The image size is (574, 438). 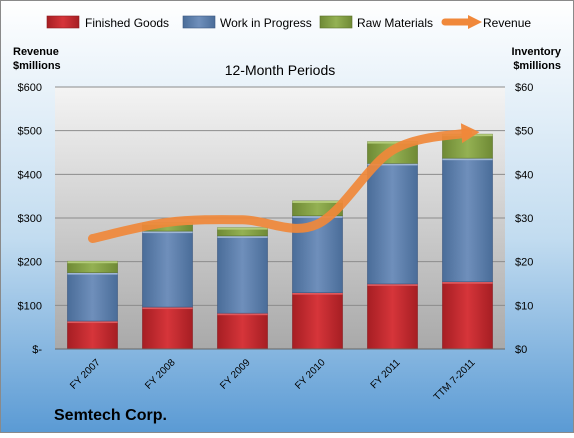 What do you see at coordinates (536, 52) in the screenshot?
I see `right-axis-title-line1: Inventory` at bounding box center [536, 52].